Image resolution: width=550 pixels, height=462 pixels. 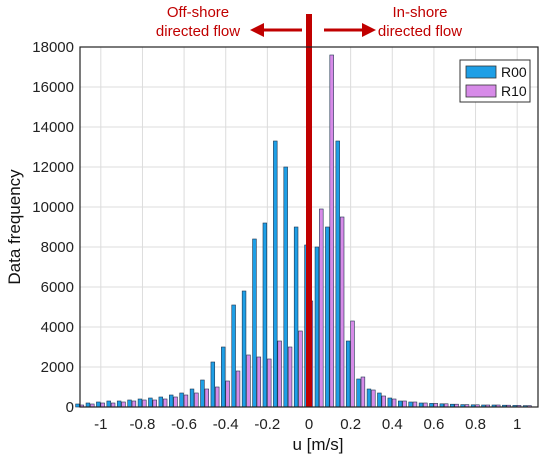 I want to click on x-tick-labels: -1 -0.8 -0.6 -0.4 -0.2 0 0.2 0.4 0.6 0.8 1, so click(x=307, y=424).